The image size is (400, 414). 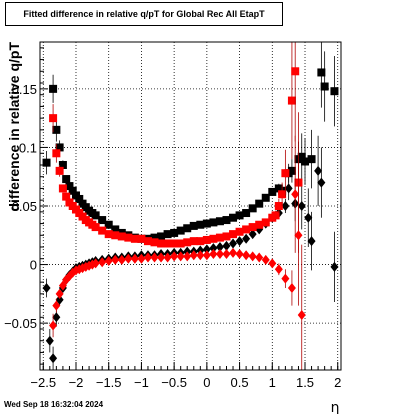 I want to click on y-axis-label: difference in relative q/pT, so click(x=14, y=127).